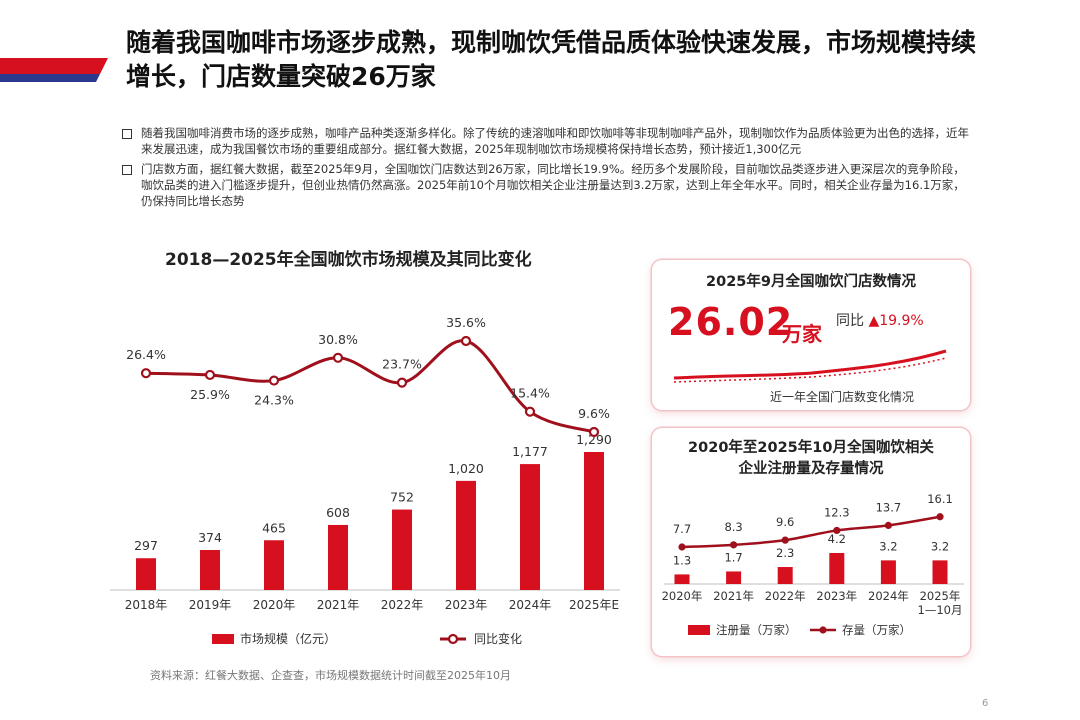 This screenshot has width=1080, height=720. What do you see at coordinates (274, 400) in the screenshot?
I see `yoy-value-label: 24.3%` at bounding box center [274, 400].